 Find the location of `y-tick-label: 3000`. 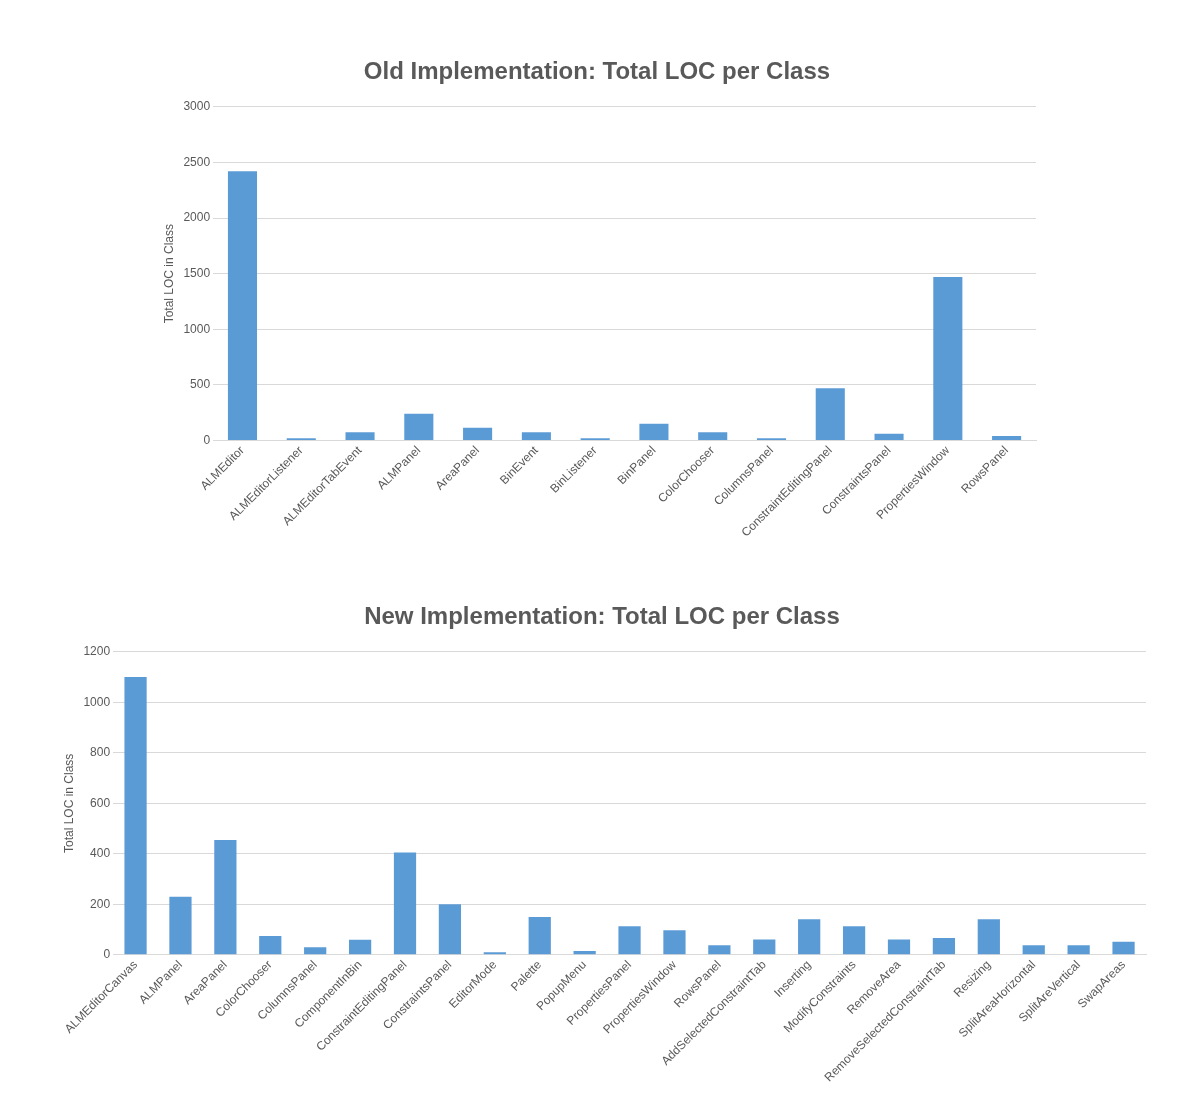

y-tick-label: 3000 is located at coordinates (197, 106).